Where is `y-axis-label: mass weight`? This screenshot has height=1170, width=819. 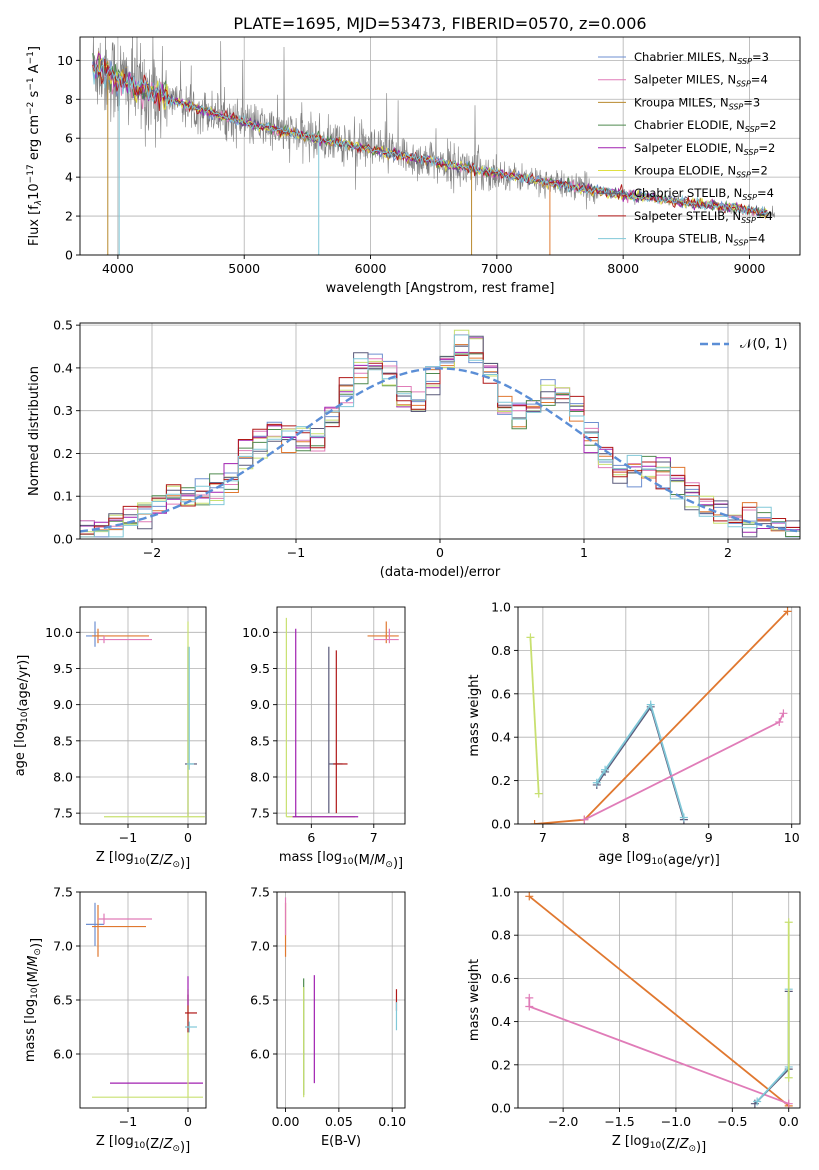 y-axis-label: mass weight is located at coordinates (474, 1000).